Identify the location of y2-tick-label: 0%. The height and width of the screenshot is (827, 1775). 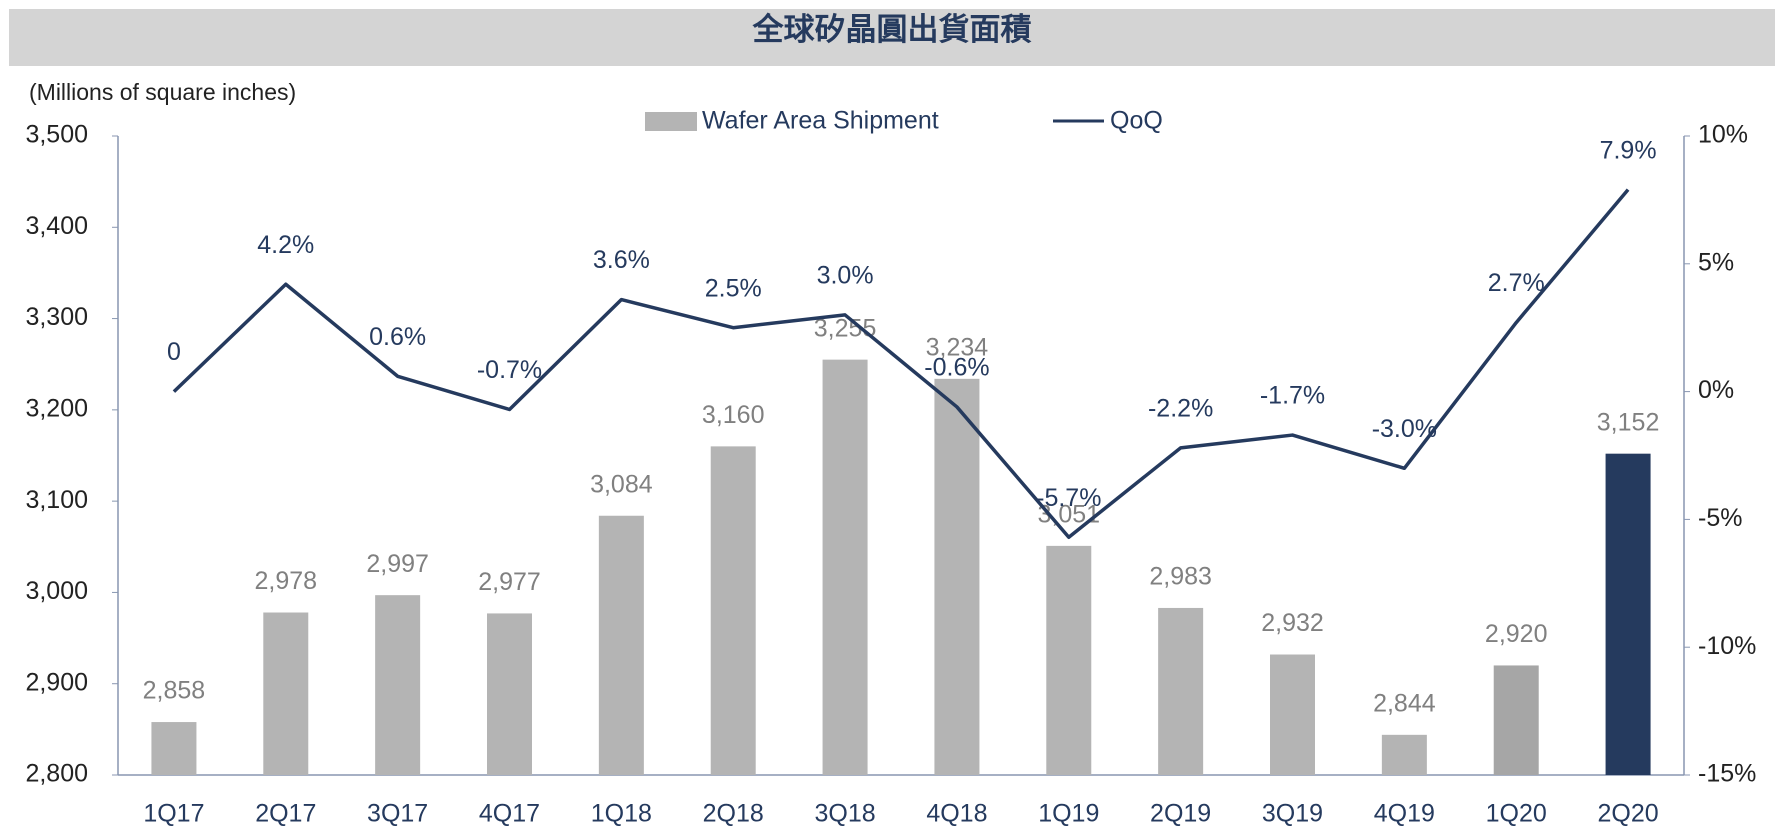
(1716, 390).